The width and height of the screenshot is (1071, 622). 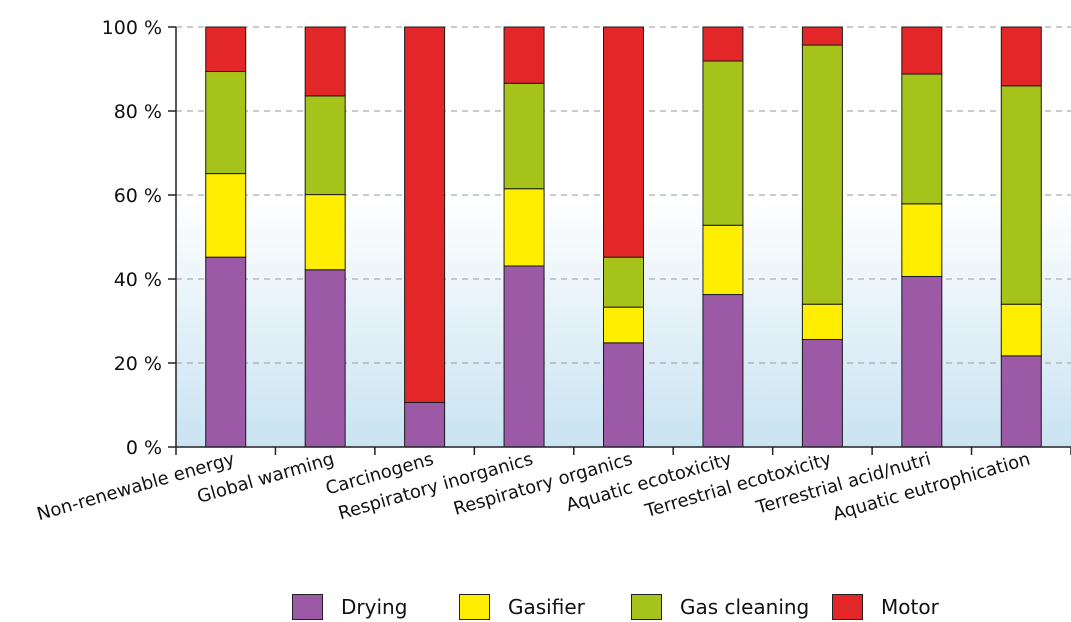 I want to click on bar-terrestrial-acid-nutri-motor, so click(x=922, y=50).